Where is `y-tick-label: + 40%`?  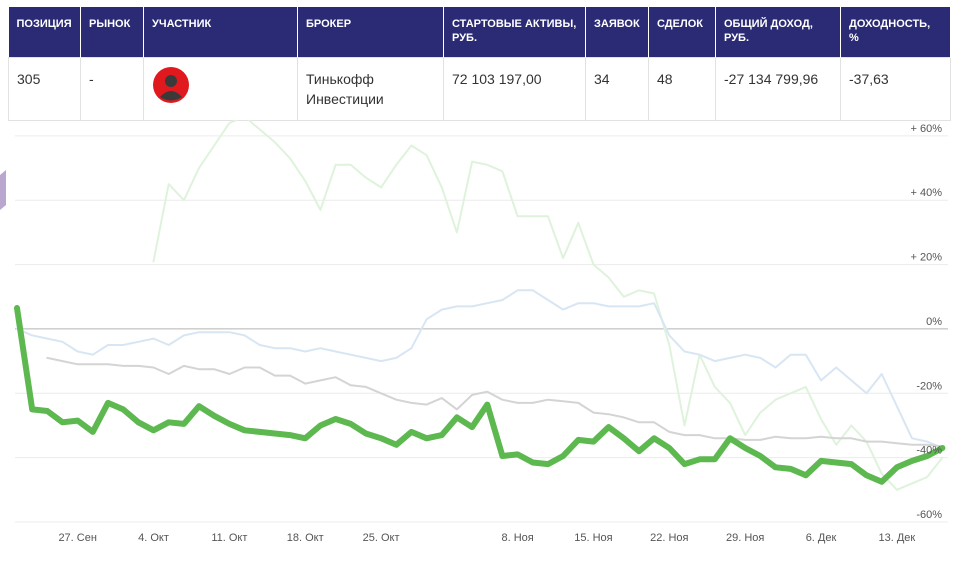 y-tick-label: + 40% is located at coordinates (927, 193).